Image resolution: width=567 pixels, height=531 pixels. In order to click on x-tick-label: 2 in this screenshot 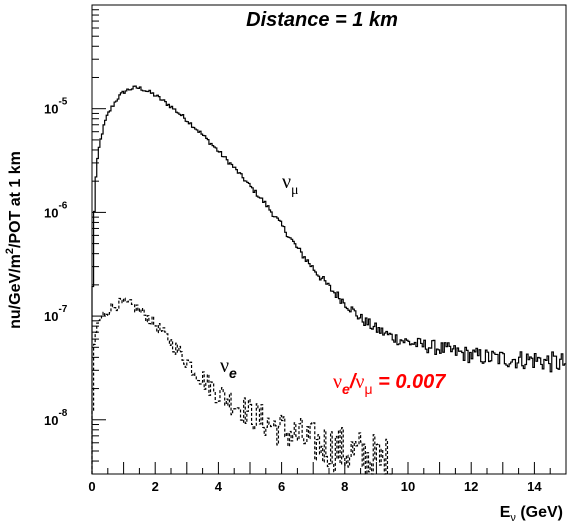, I will do `click(155, 486)`.